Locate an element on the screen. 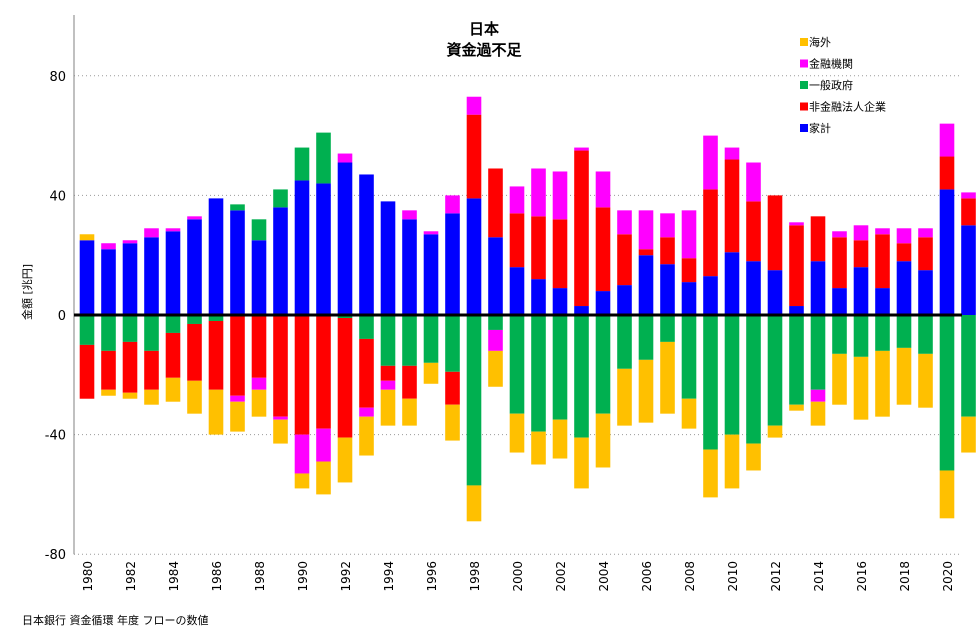 The image size is (979, 639). y-tick-label: -40 is located at coordinates (55, 436).